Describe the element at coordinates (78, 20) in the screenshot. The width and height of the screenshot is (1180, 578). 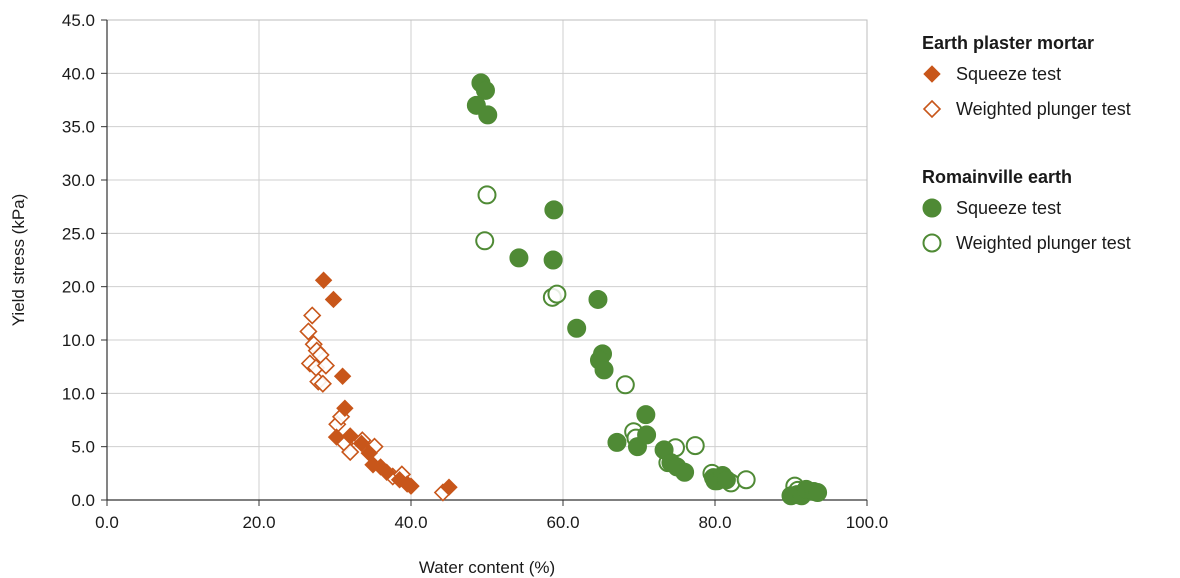
I see `y-tick-label: 45.0` at that location.